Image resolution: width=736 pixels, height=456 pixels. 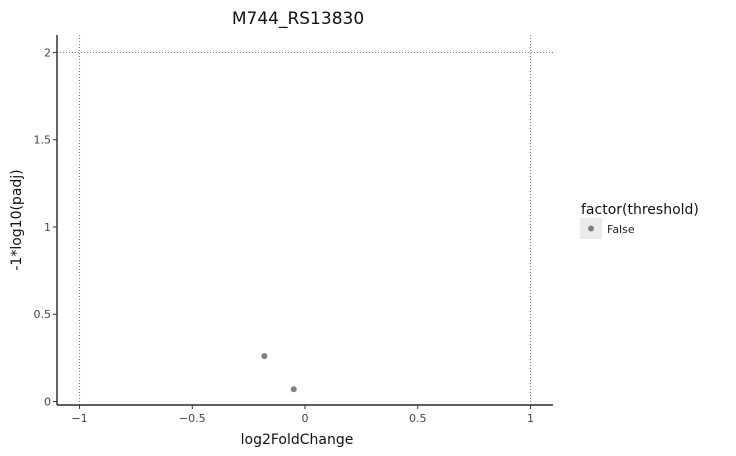 I want to click on x-axis-ticks: −1 −0.5 0 0.5 1, so click(x=302, y=415).